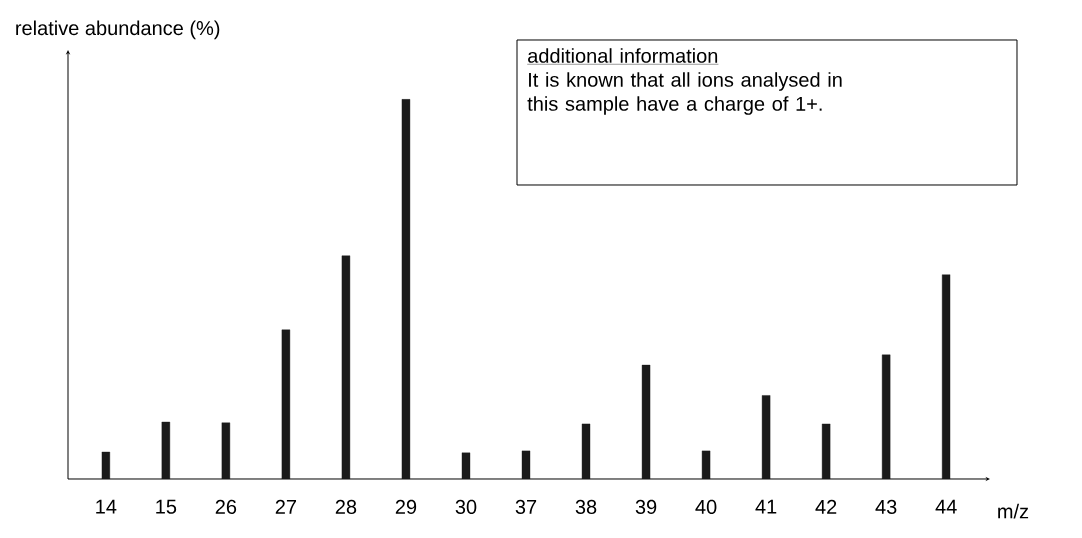  I want to click on text: additional information, so click(623, 55).